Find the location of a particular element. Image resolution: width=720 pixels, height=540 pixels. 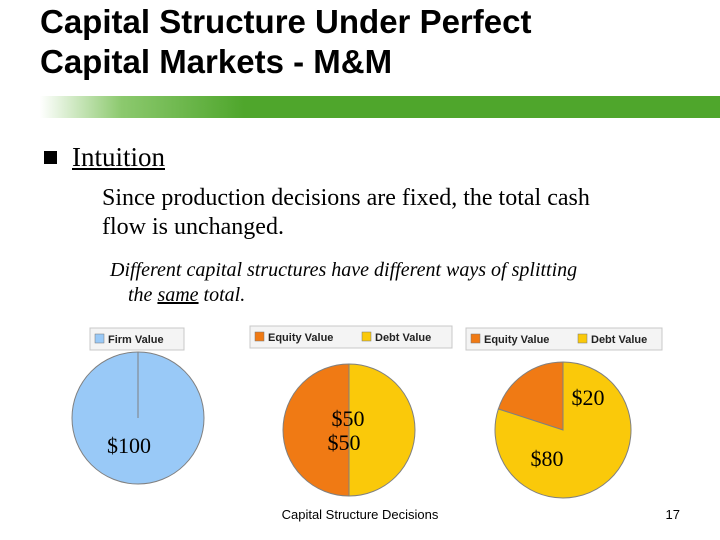

pie-chart-2: Equity Value Debt Value $50$50 is located at coordinates (351, 411).